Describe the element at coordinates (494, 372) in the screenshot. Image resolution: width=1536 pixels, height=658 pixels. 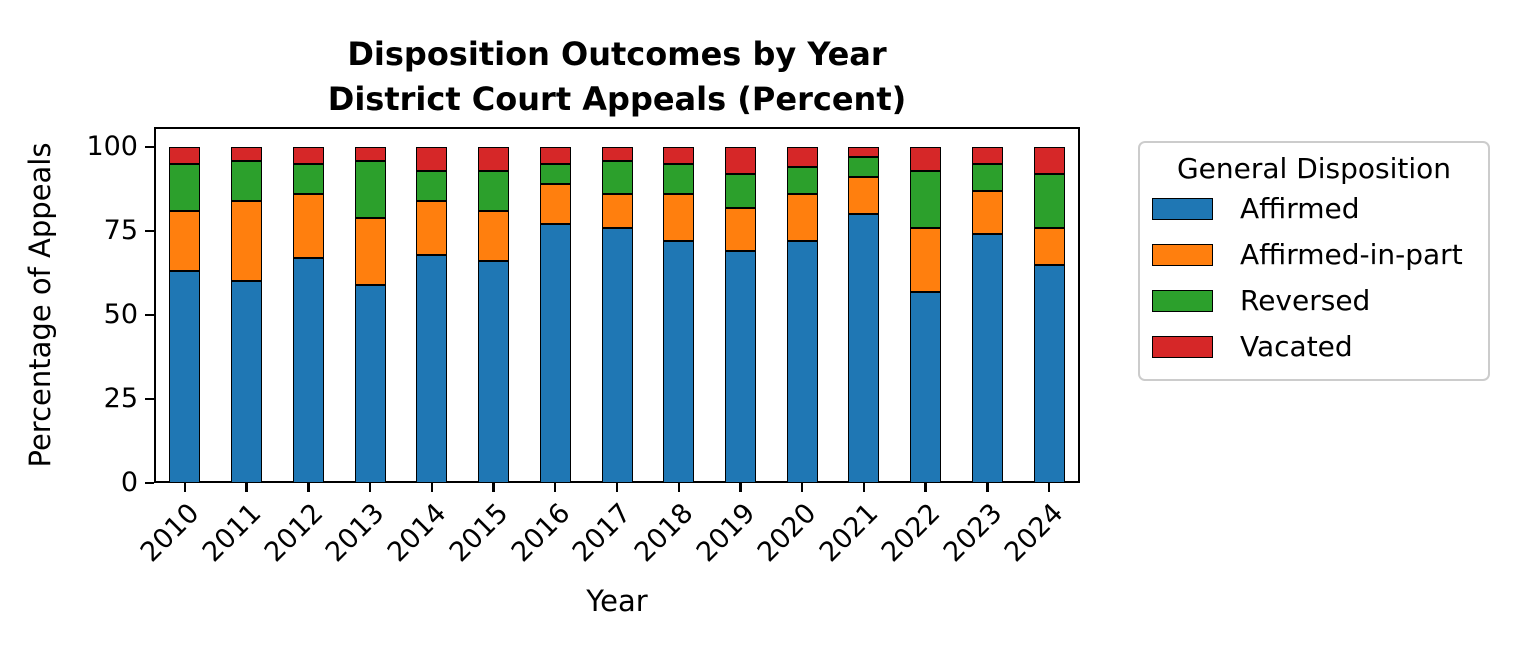
I see `bar-segment-affirmed-2015` at that location.